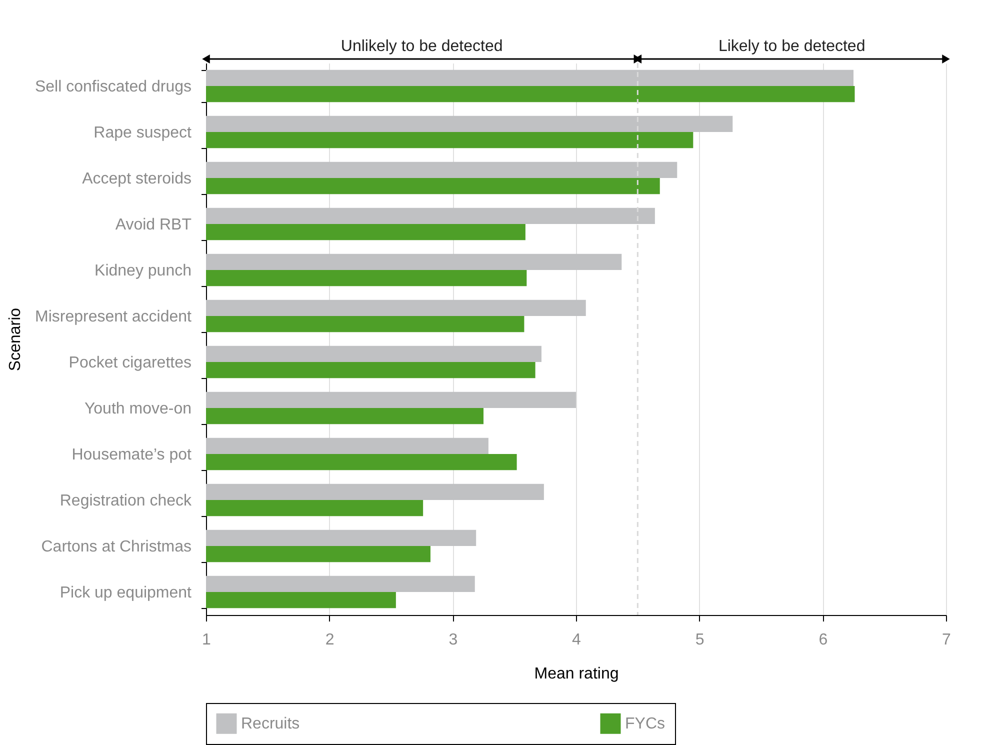  What do you see at coordinates (138, 409) in the screenshot?
I see `y-tick-label: Youth move-on` at bounding box center [138, 409].